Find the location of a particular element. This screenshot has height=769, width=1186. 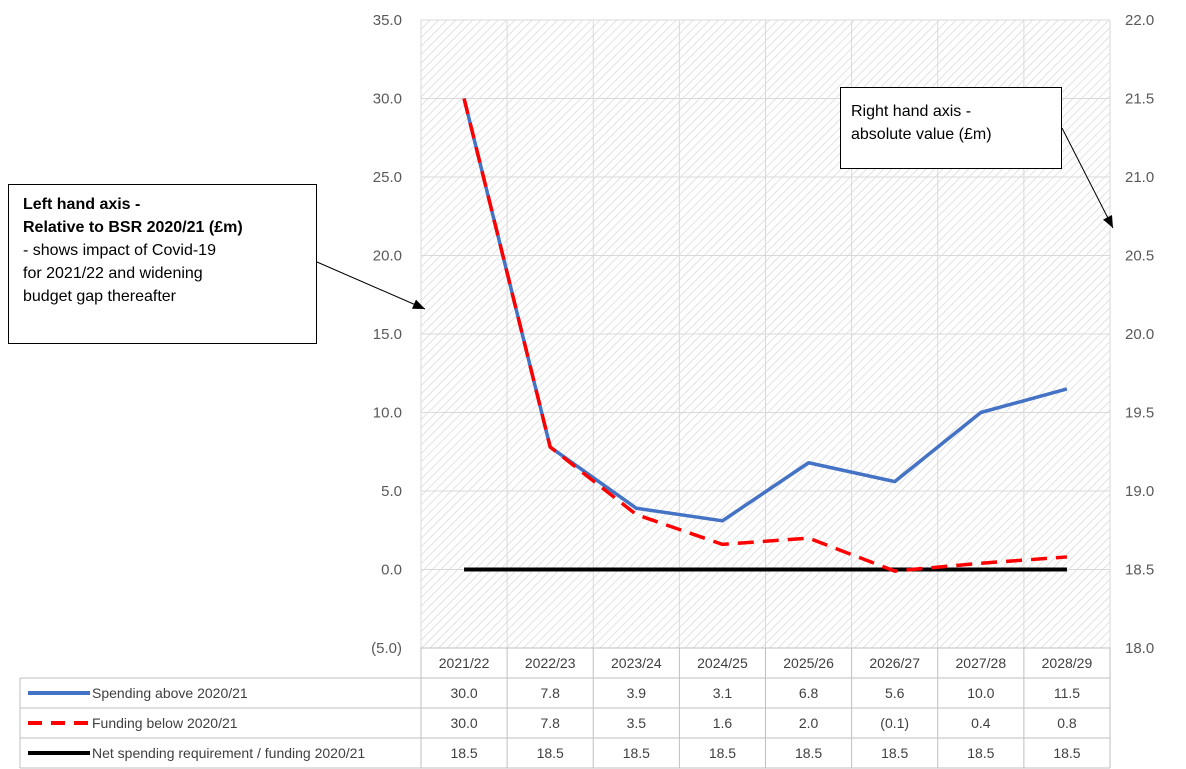

x-category-label: 2026/27 is located at coordinates (894, 663).